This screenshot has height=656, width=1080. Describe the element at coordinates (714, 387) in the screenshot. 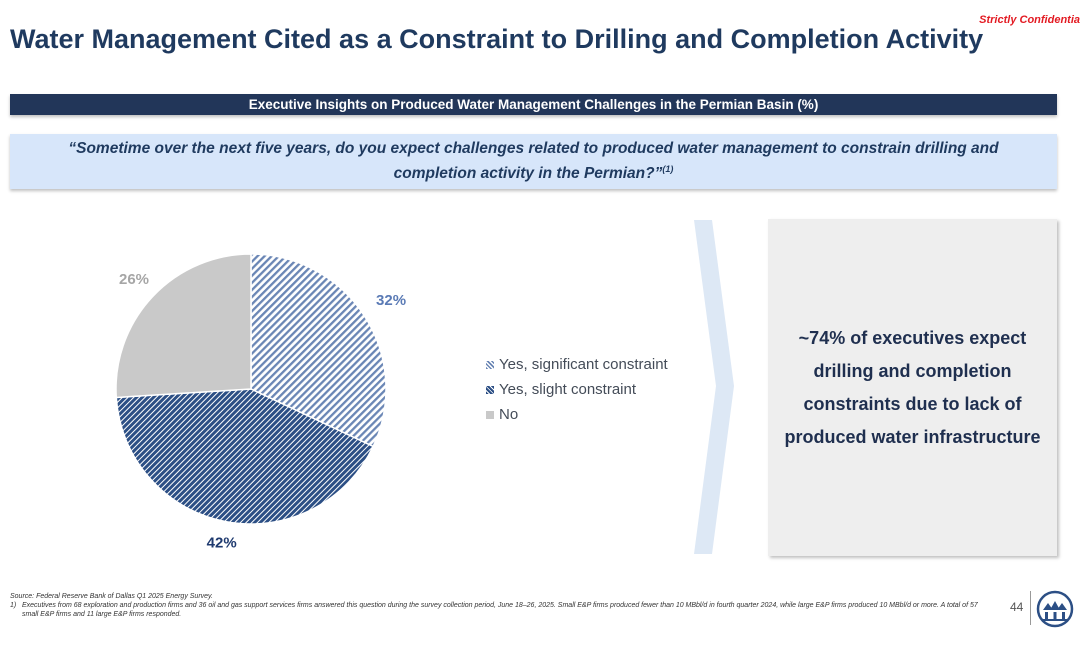

I see `chevron-arrow-icon` at that location.